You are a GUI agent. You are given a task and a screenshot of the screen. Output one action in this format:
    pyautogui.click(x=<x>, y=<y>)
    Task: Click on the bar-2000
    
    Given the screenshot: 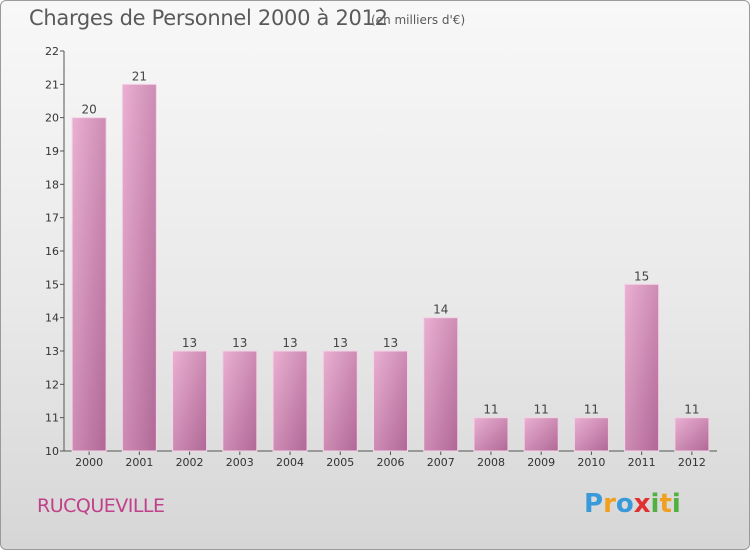 What is the action you would take?
    pyautogui.click(x=89, y=284)
    